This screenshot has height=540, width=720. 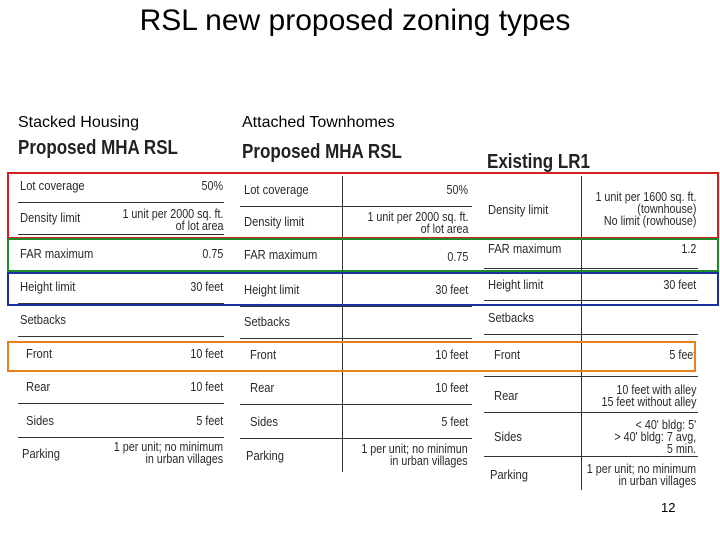 I want to click on row-value-parking: 1 per unit; no minimun in urban villages, so click(x=414, y=455).